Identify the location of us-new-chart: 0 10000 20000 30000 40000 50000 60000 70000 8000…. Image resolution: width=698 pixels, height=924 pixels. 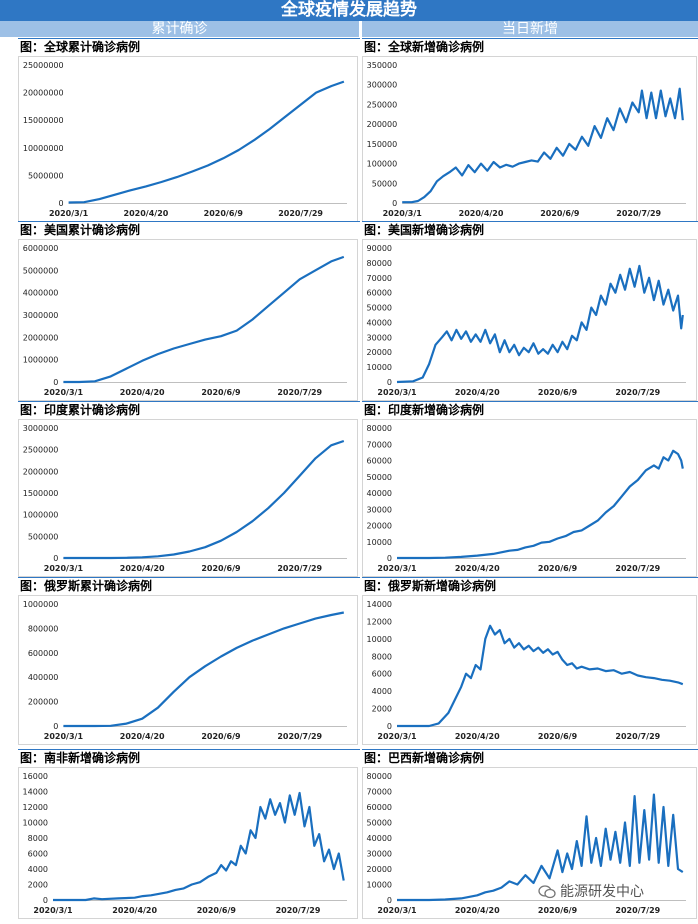
(529, 320).